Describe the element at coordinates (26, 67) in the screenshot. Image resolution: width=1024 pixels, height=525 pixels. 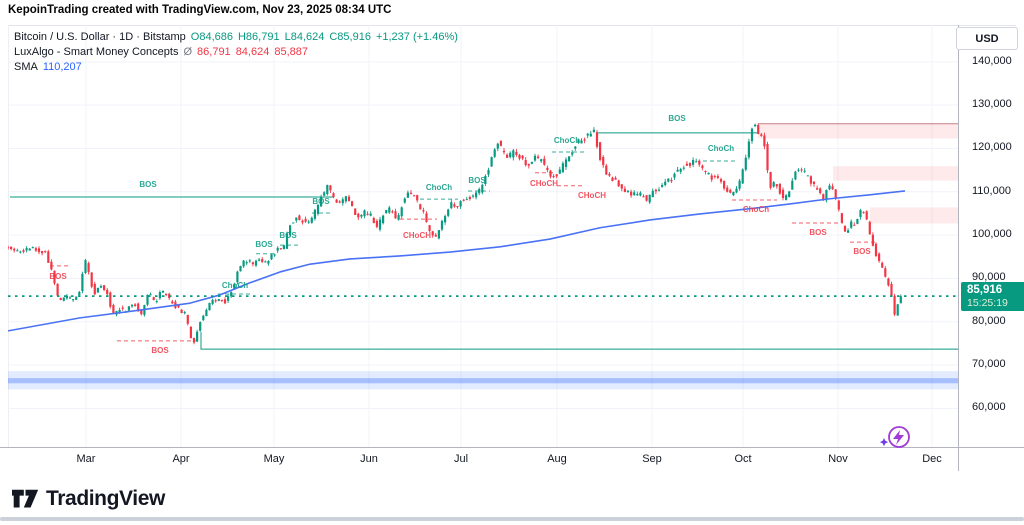
I see `sma-name: SMA` at that location.